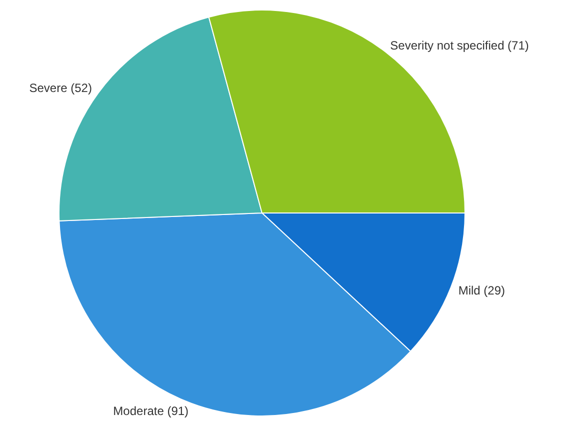 Image resolution: width=569 pixels, height=426 pixels. I want to click on data-label: (52), so click(81, 88).